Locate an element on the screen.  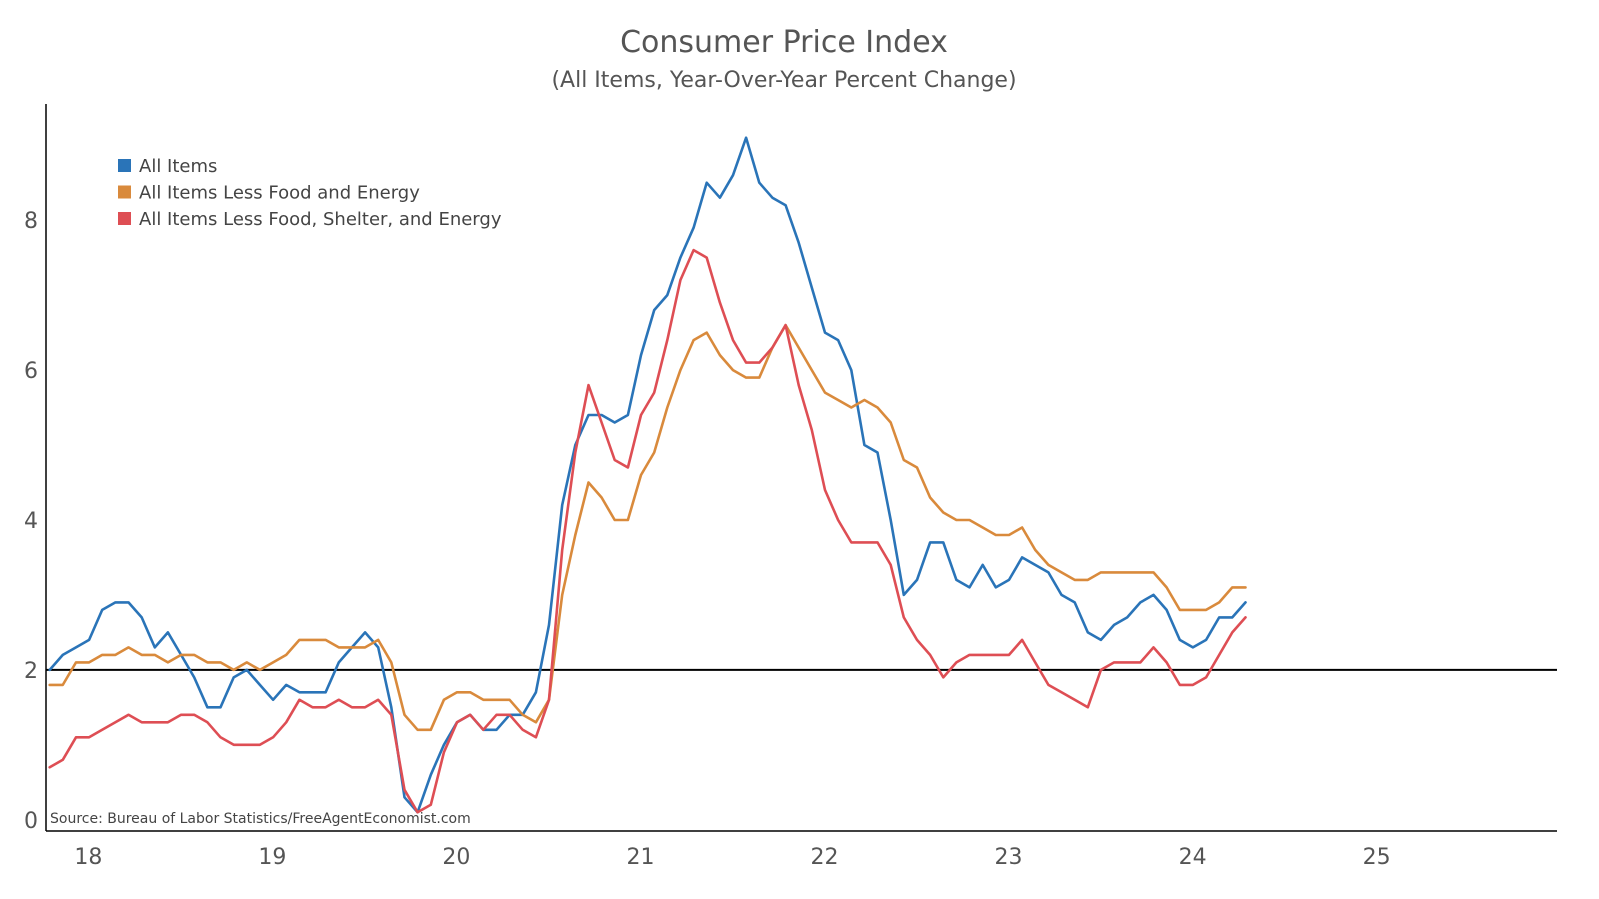
y-tick-label: 4 is located at coordinates (31, 521).